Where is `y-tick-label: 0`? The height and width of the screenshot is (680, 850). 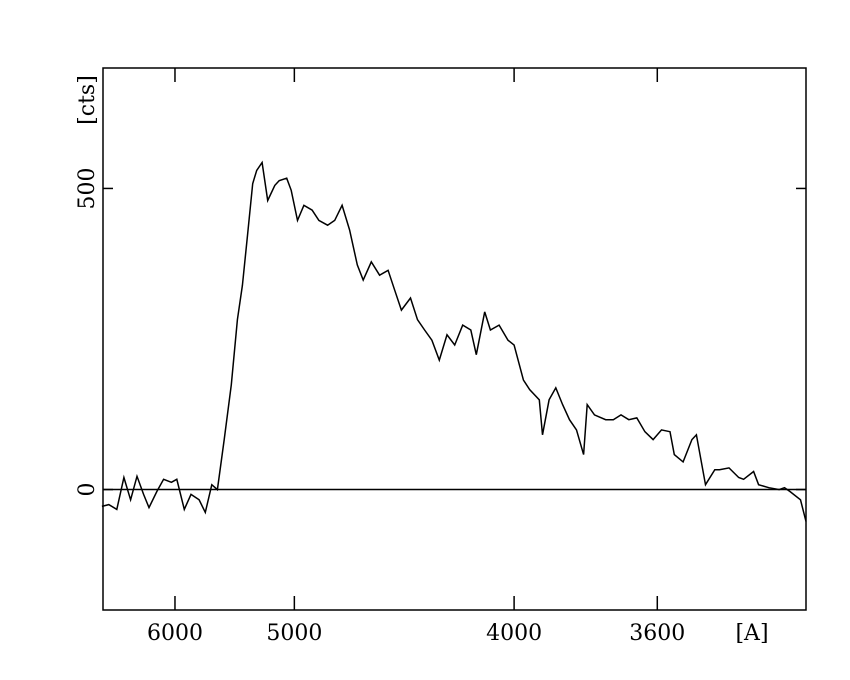 y-tick-label: 0 is located at coordinates (87, 490).